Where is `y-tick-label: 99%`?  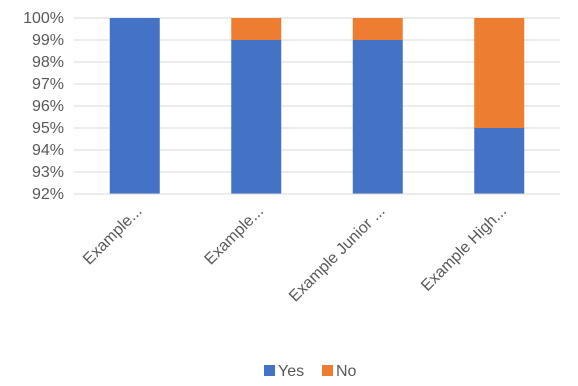
y-tick-label: 99% is located at coordinates (48, 40).